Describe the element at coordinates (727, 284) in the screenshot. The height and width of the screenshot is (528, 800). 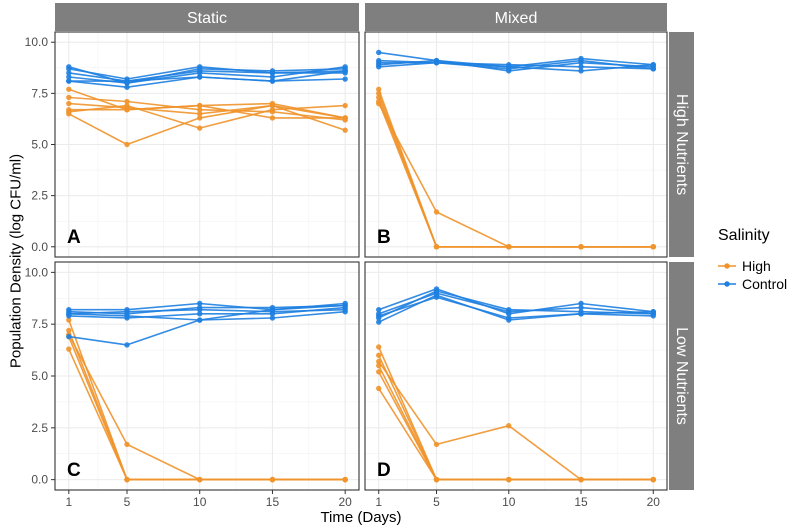
I see `legend-key-point-control` at that location.